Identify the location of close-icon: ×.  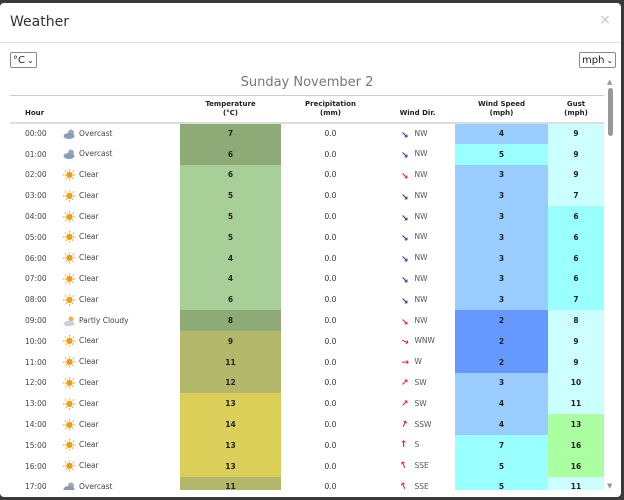
(605, 20).